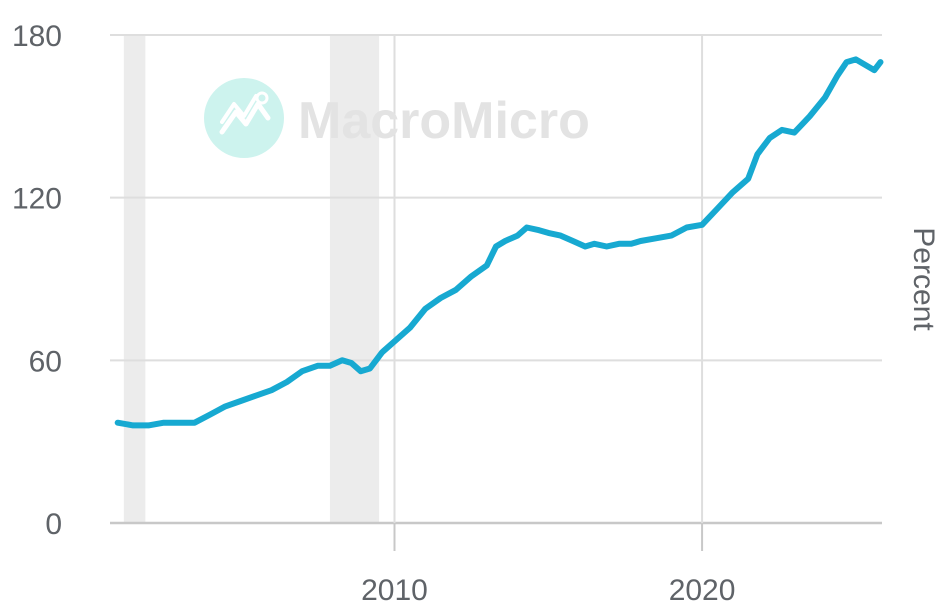 Image resolution: width=949 pixels, height=616 pixels. I want to click on x-axis-ticks: 2010 2020, so click(548, 590).